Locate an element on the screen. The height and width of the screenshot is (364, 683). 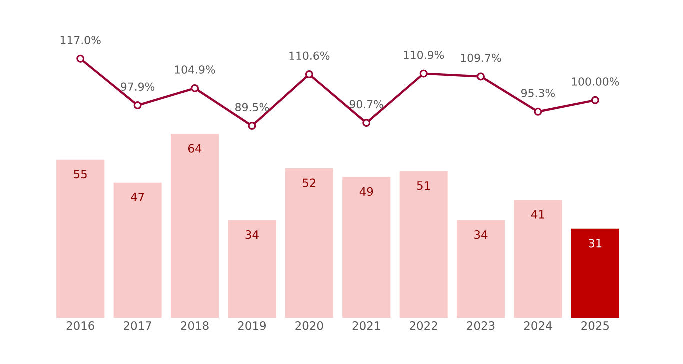
data-label: 47 is located at coordinates (137, 197).